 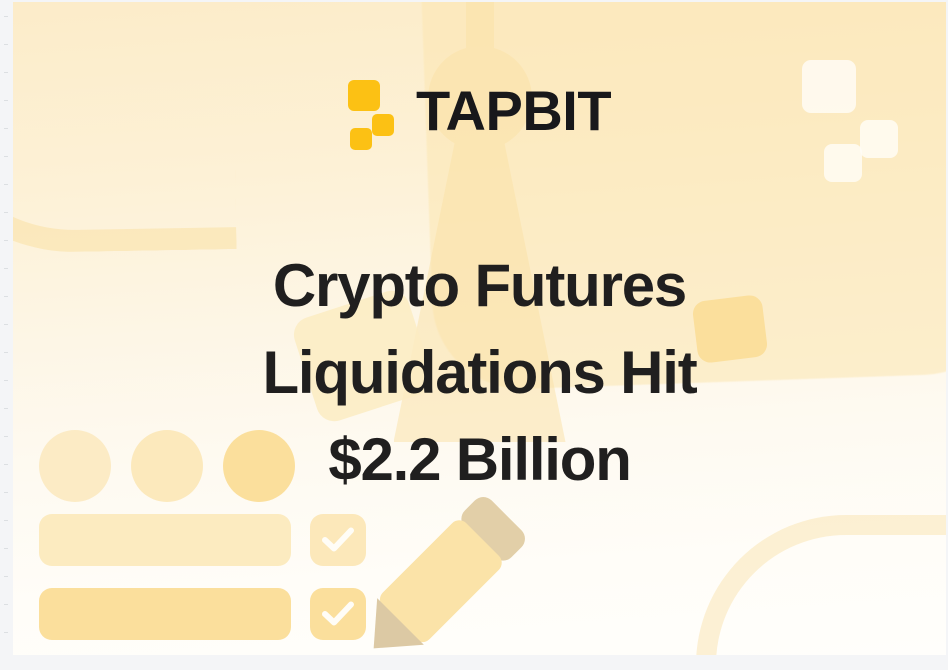 I want to click on left-ruler-gutter, so click(x=6, y=329).